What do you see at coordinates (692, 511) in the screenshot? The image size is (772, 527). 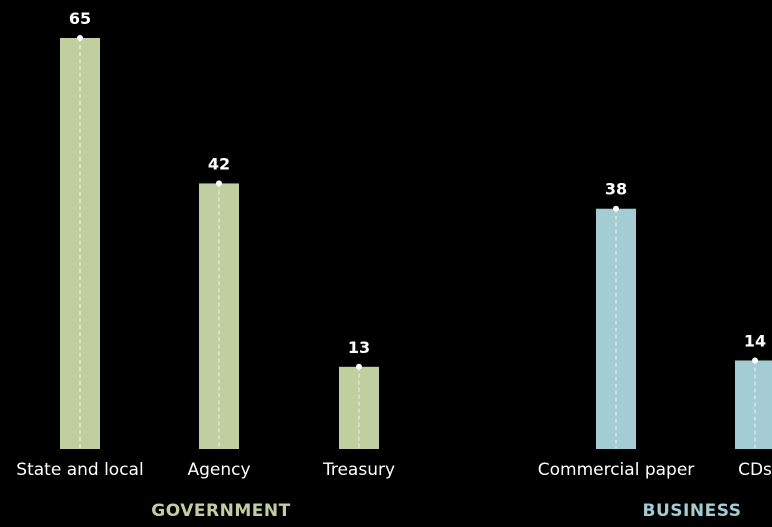 I see `group-label-business: BUSINESS` at bounding box center [692, 511].